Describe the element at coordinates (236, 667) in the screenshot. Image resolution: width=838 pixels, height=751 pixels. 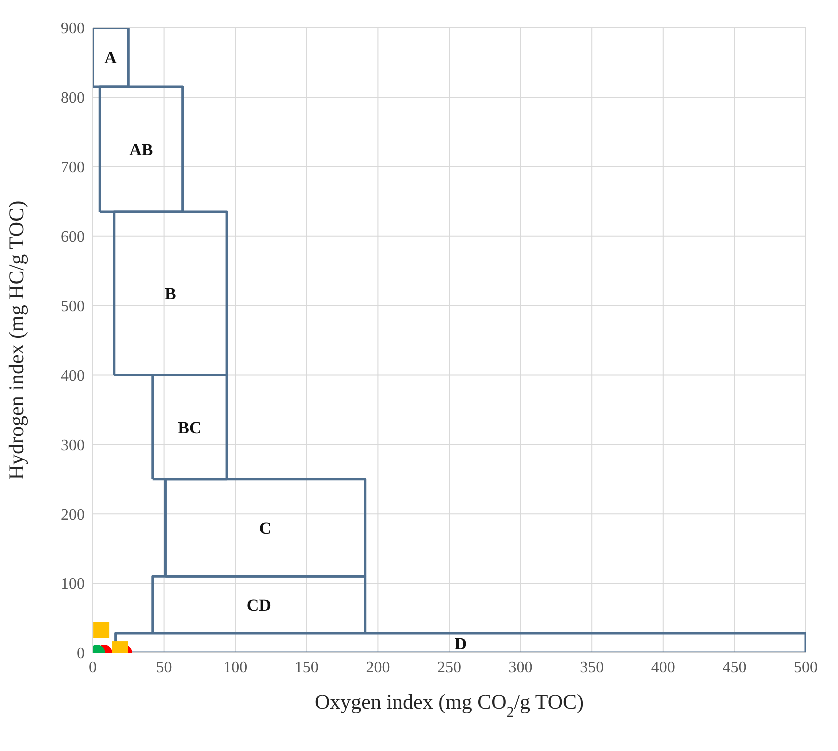
I see `x-tick-label: 100` at that location.